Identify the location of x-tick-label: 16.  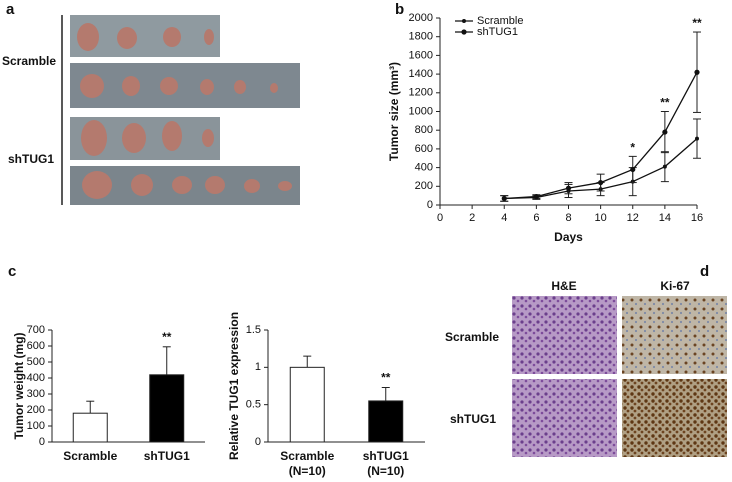
(697, 218).